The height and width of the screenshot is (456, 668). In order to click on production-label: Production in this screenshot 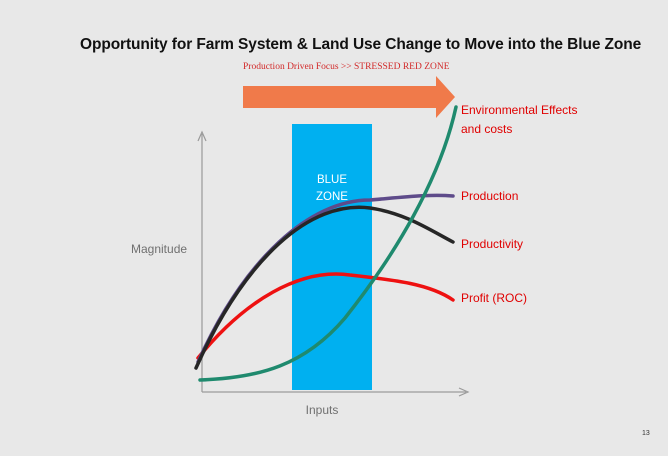, I will do `click(489, 196)`.